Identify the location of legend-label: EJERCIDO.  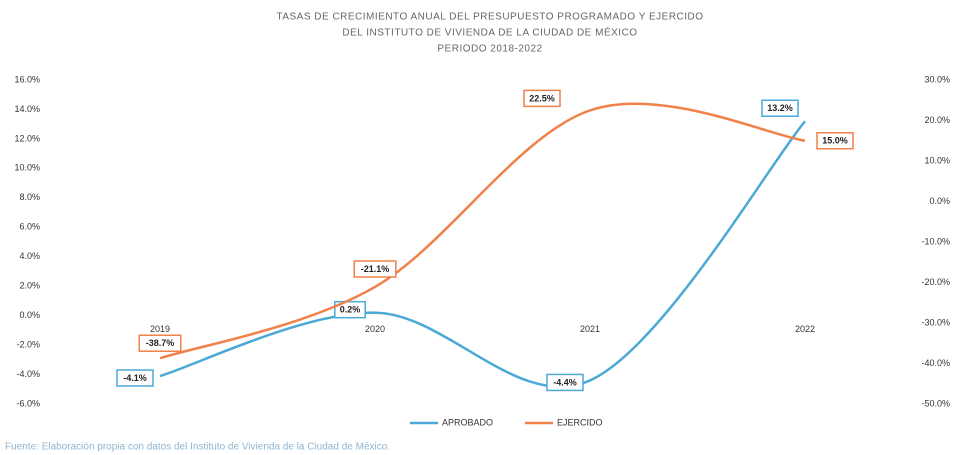
(580, 422).